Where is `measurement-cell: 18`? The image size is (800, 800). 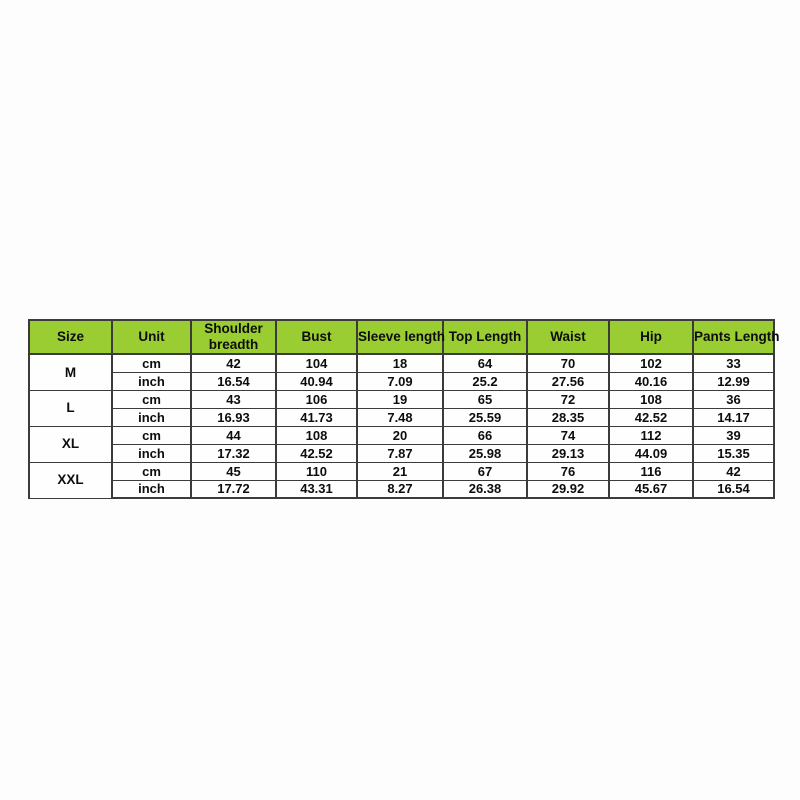 measurement-cell: 18 is located at coordinates (400, 363).